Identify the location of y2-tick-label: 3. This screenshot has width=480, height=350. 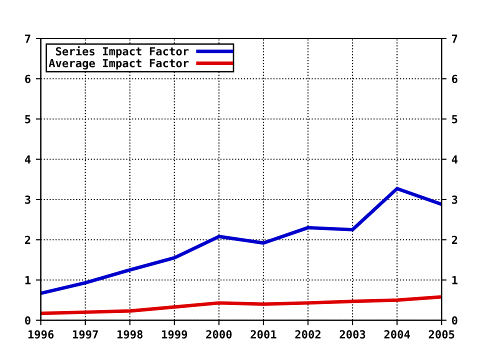
(455, 199).